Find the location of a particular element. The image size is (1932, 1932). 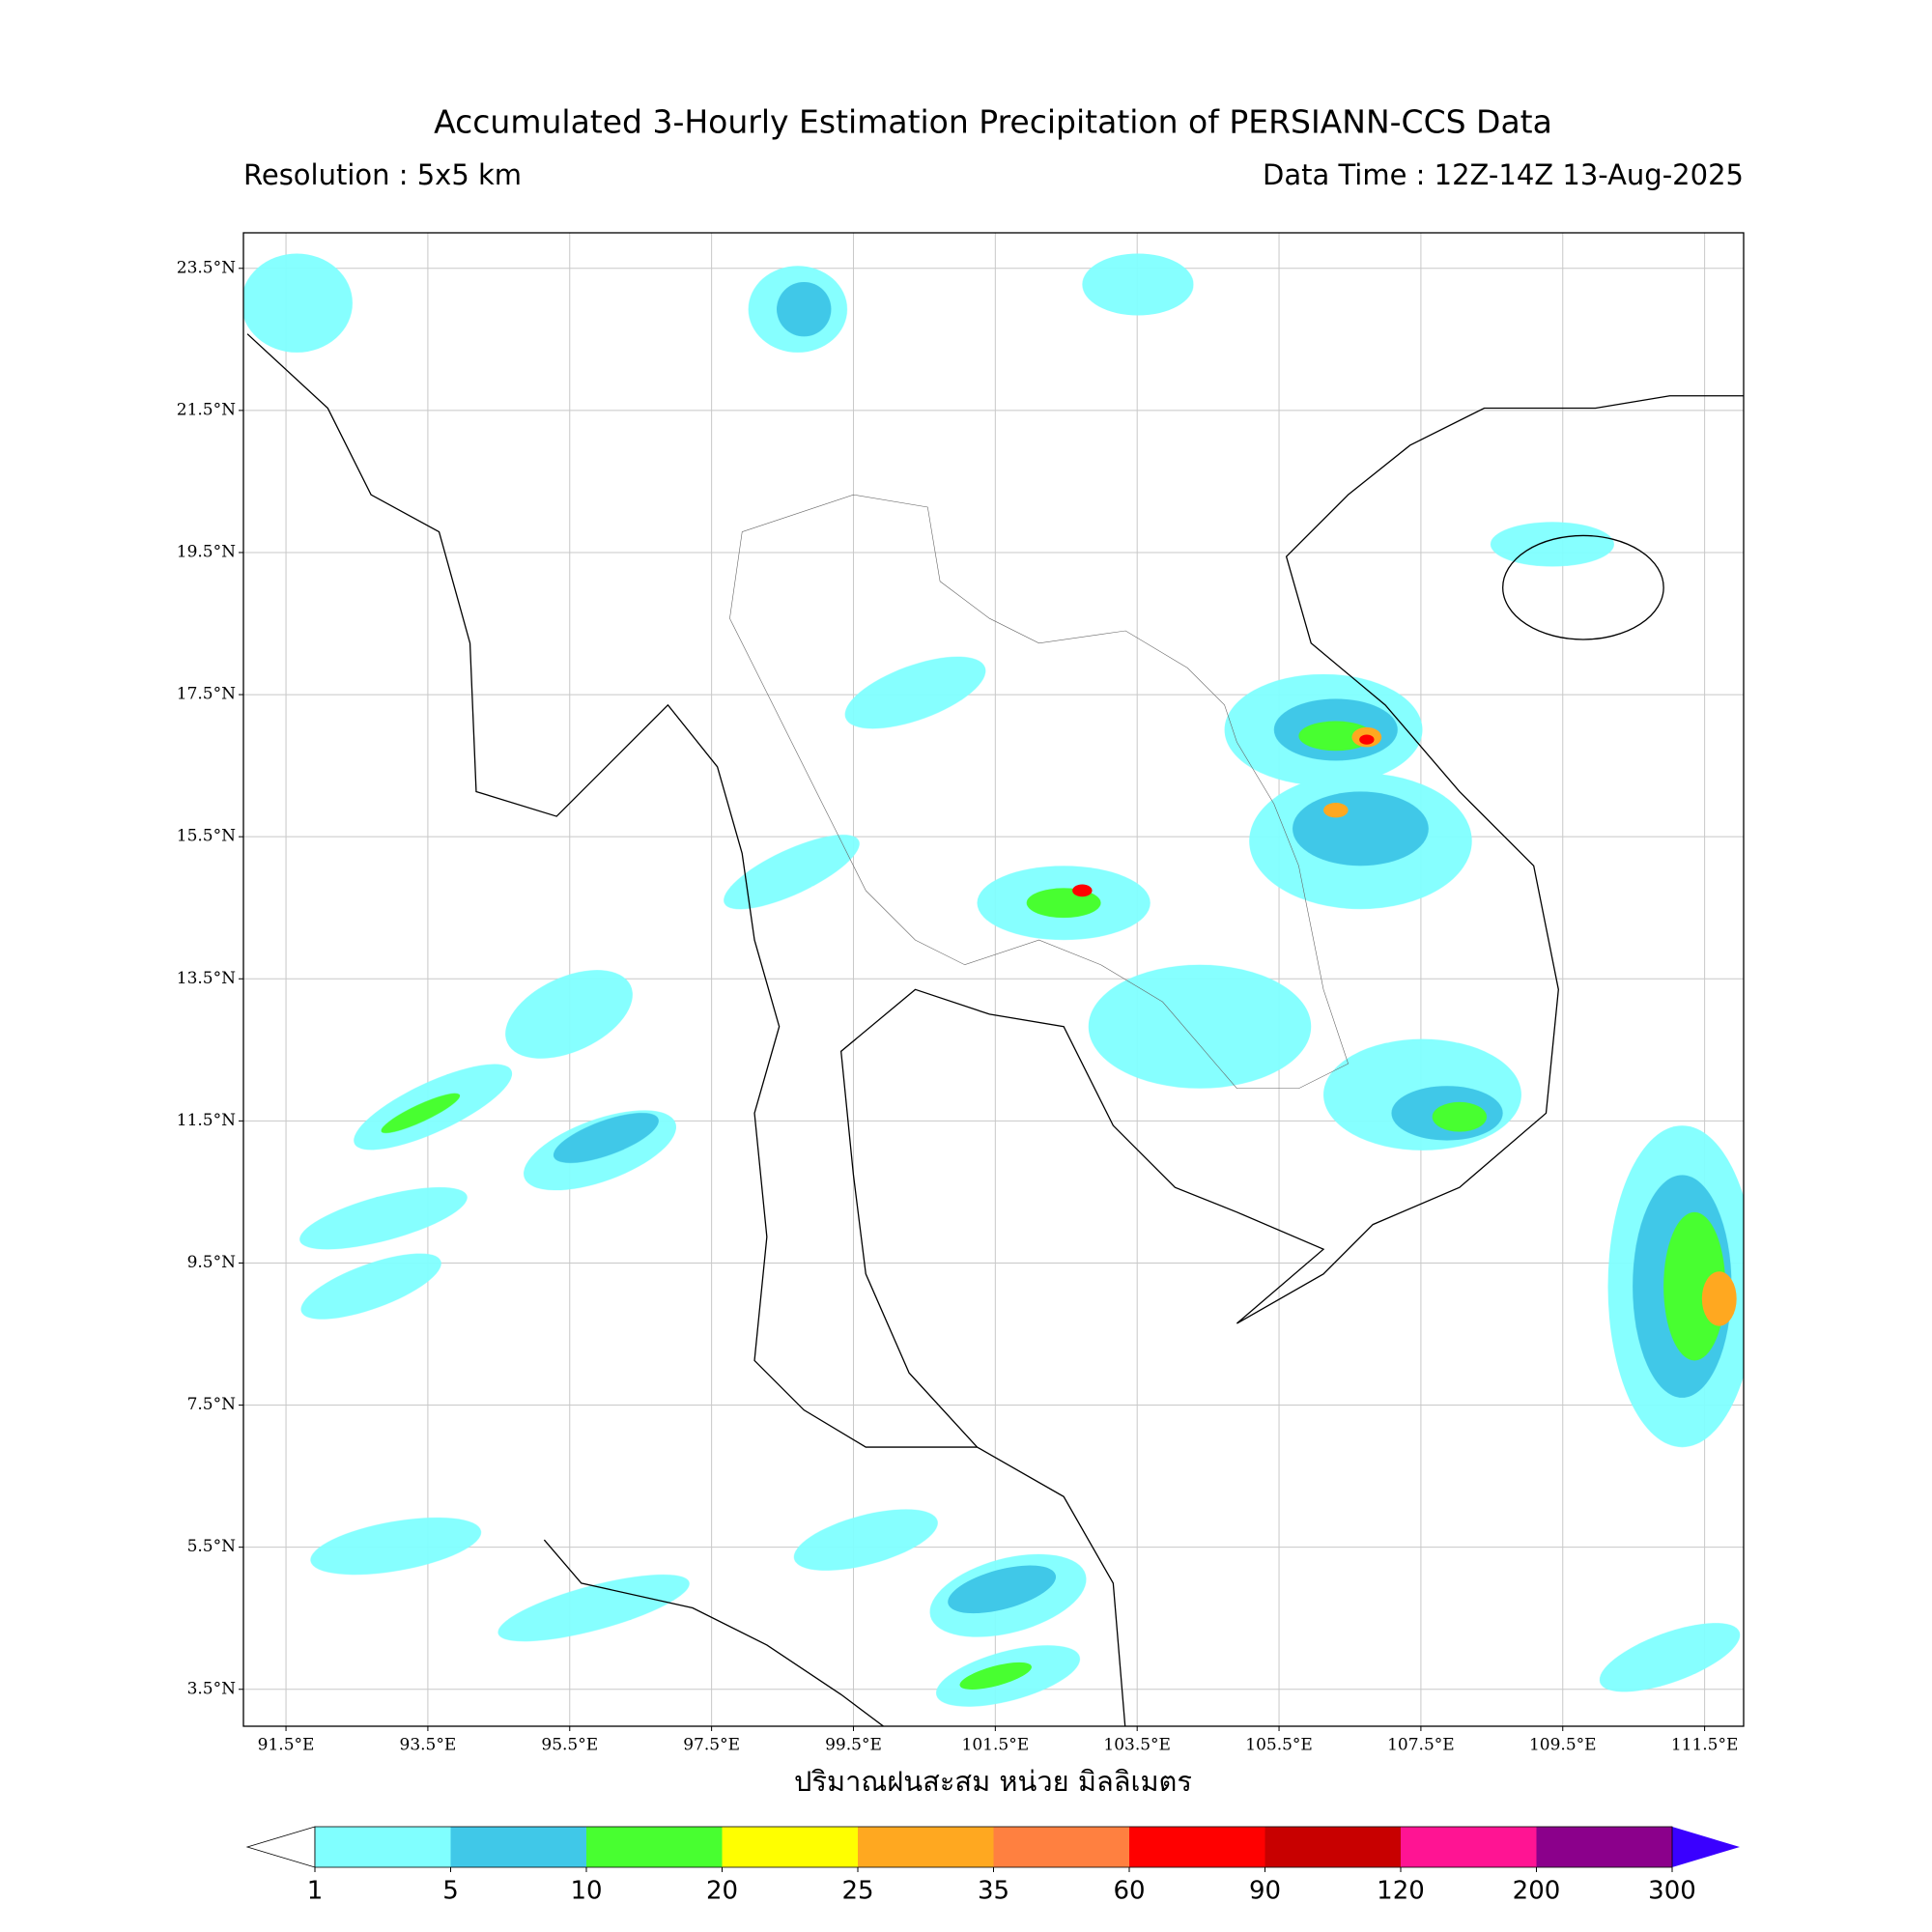

colorbar-label: 20 is located at coordinates (722, 1891).